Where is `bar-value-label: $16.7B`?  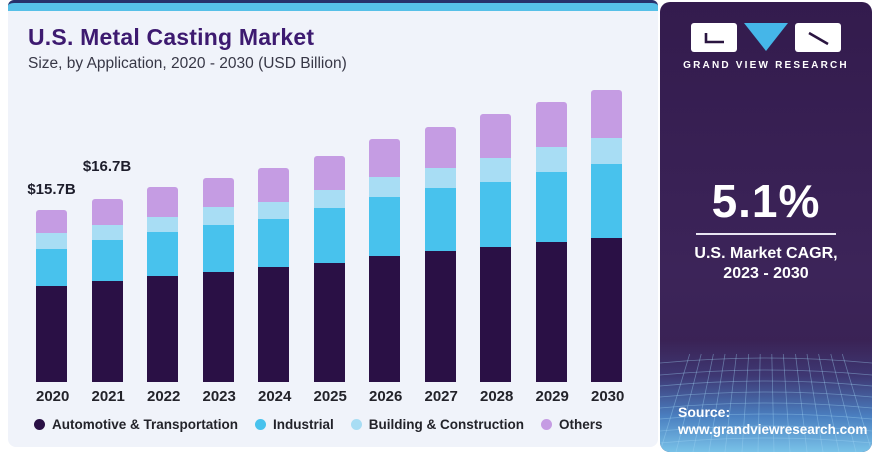 bar-value-label: $16.7B is located at coordinates (107, 167).